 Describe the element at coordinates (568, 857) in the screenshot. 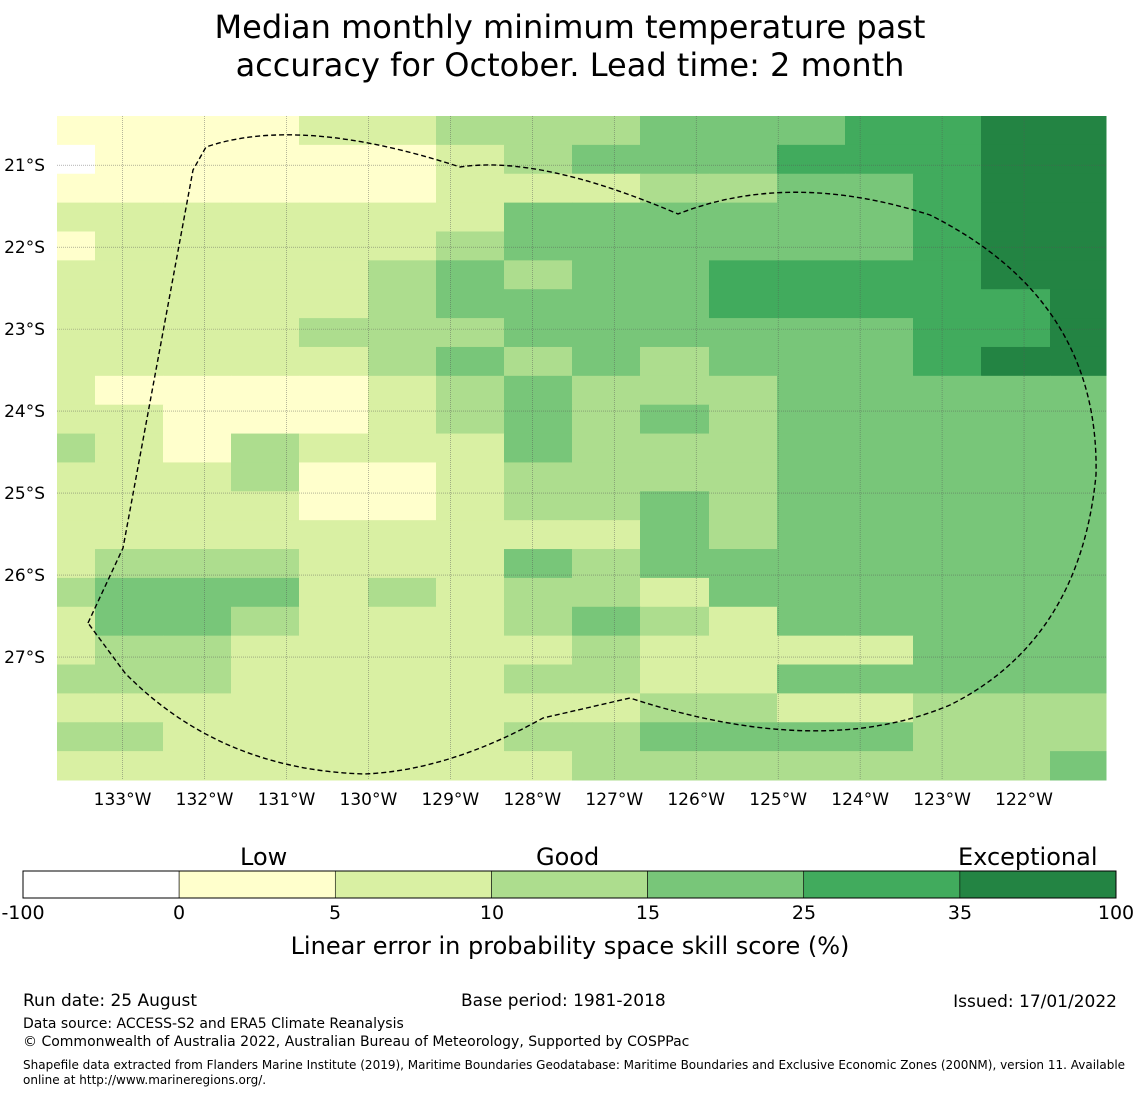

I see `colorbar-category-good: Good` at that location.